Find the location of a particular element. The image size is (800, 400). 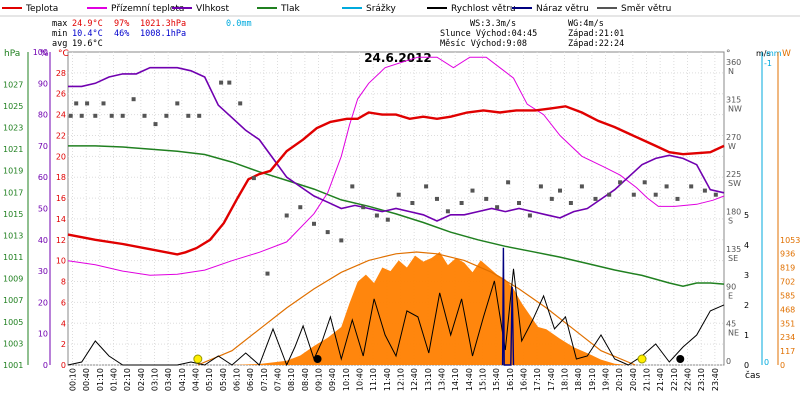

series-wind-gust is located at coordinates (508, 306).